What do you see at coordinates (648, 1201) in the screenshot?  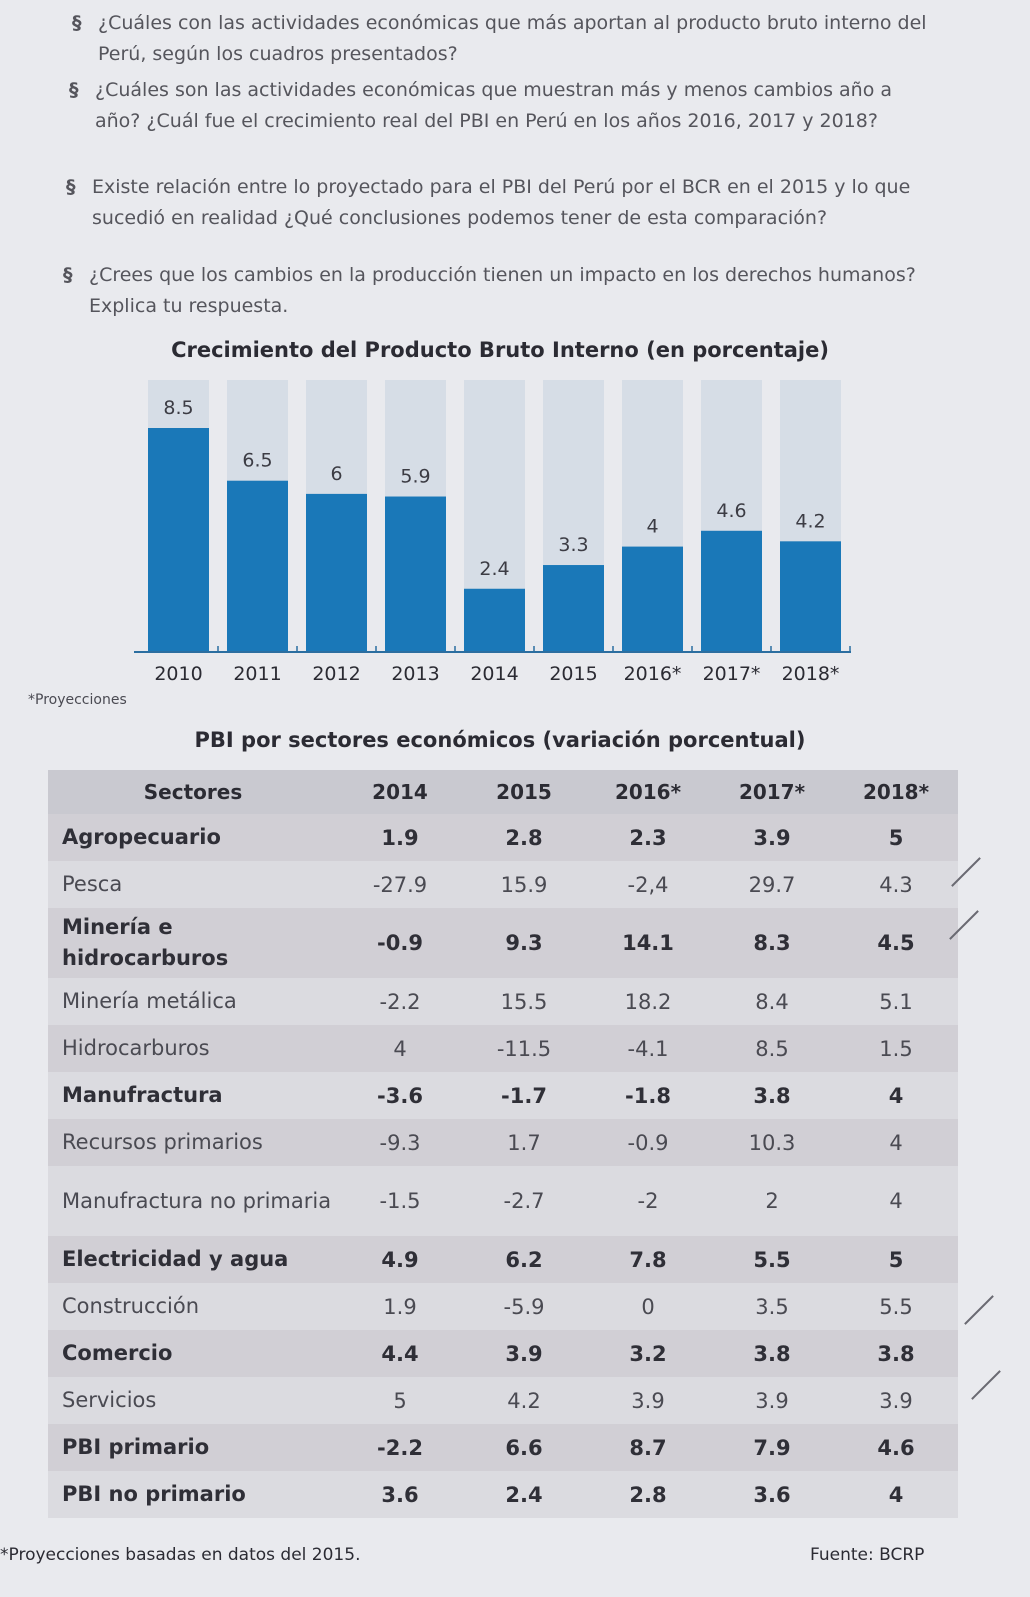 I see `table-cell: -2` at bounding box center [648, 1201].